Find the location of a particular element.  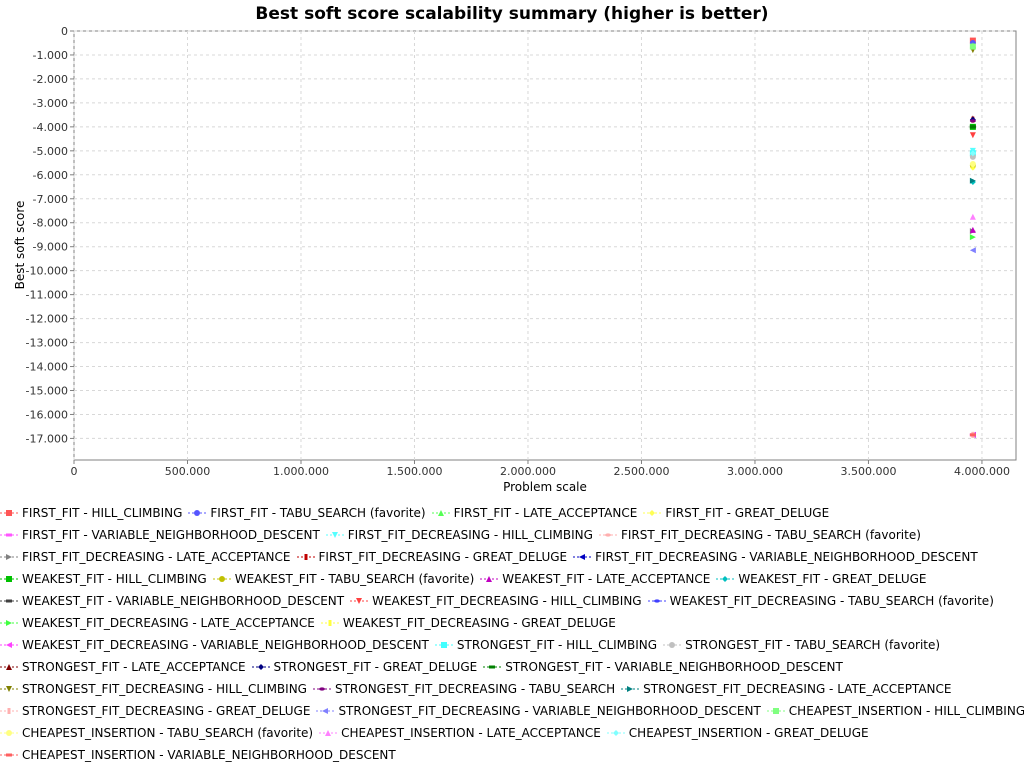

legend-item: FIRST_FIT - HILL_CLIMBING is located at coordinates (91, 513).